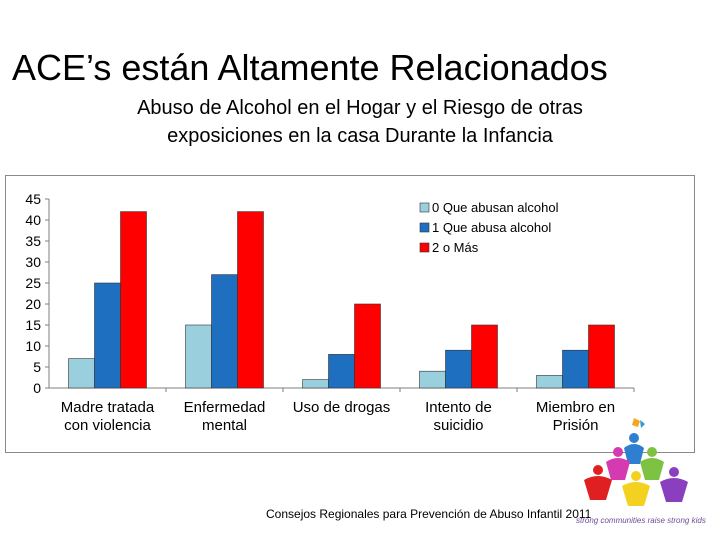  I want to click on y-tick-label: 45, so click(33, 199).